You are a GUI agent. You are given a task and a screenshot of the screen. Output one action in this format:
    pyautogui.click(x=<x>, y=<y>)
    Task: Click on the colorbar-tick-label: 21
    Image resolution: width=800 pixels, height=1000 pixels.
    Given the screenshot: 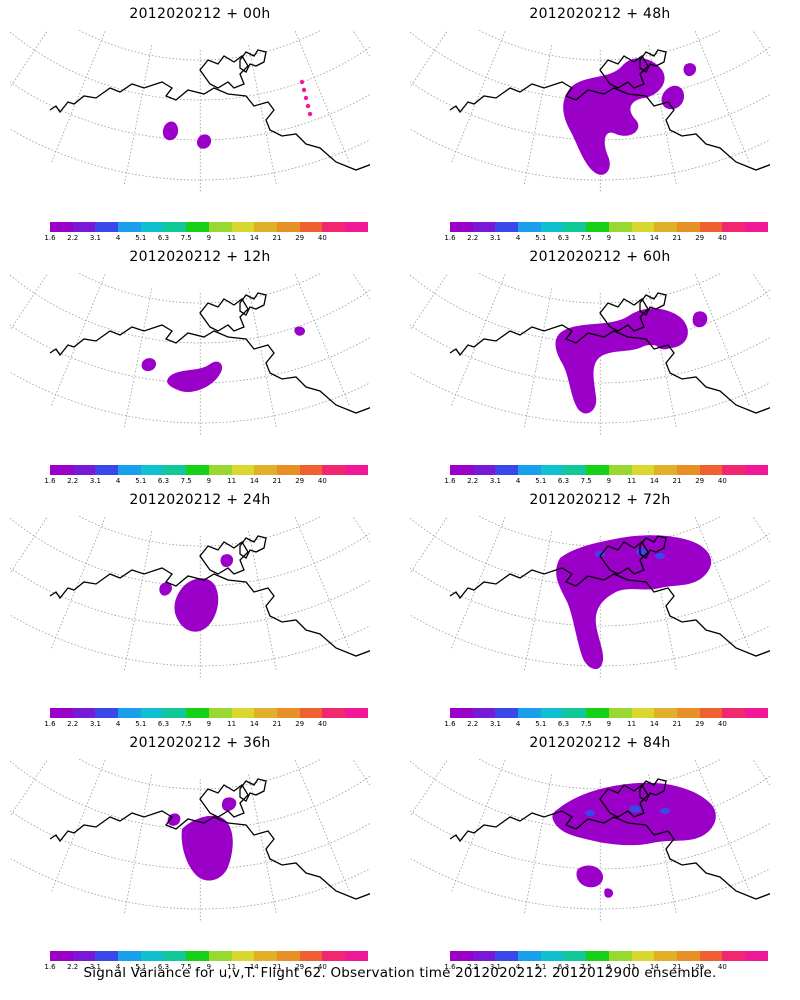 What is the action you would take?
    pyautogui.click(x=277, y=238)
    